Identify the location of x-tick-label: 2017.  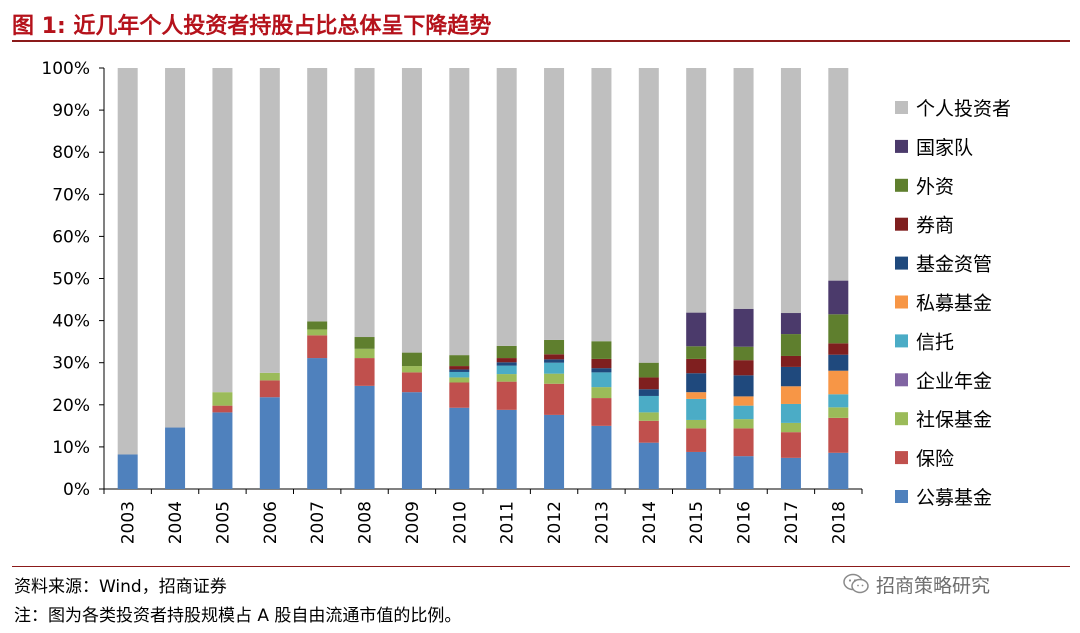
(792, 522).